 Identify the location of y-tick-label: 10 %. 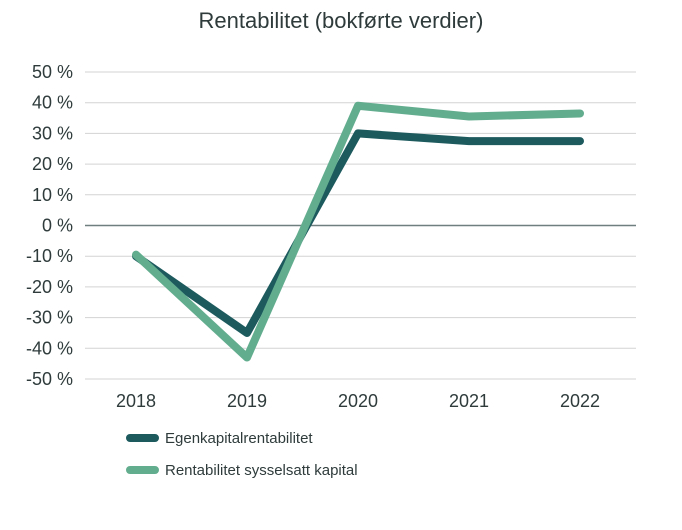
(52, 195).